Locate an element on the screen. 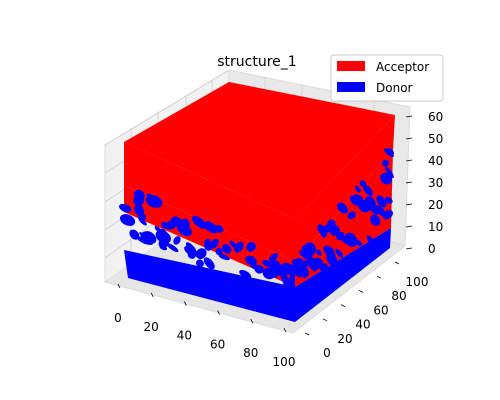 This screenshot has height=400, width=500. z-tick-label: 40 is located at coordinates (435, 161).